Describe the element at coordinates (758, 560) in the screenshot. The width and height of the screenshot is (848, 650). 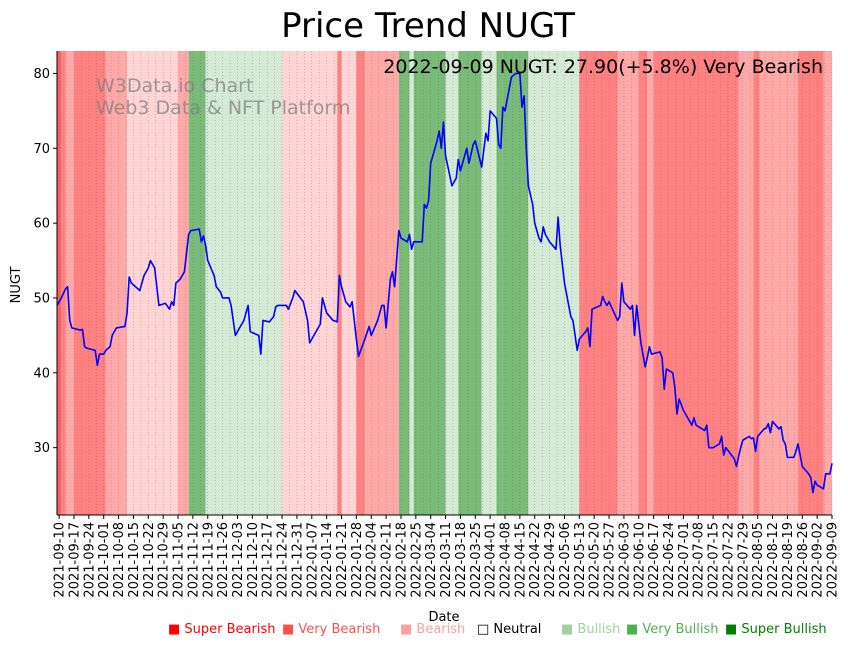
I see `x-tick-label: 2022-08-05` at that location.